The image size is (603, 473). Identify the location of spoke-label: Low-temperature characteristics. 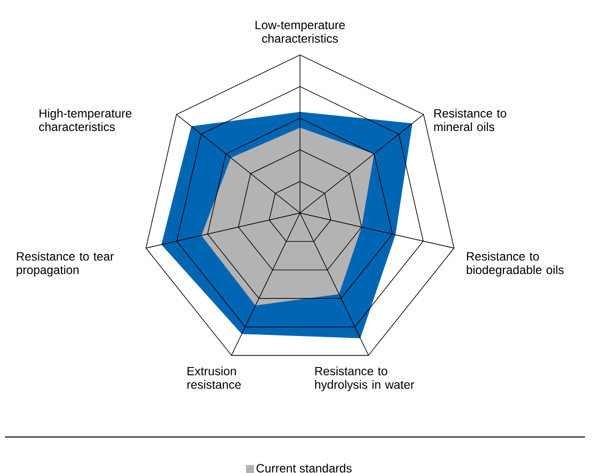
(300, 31).